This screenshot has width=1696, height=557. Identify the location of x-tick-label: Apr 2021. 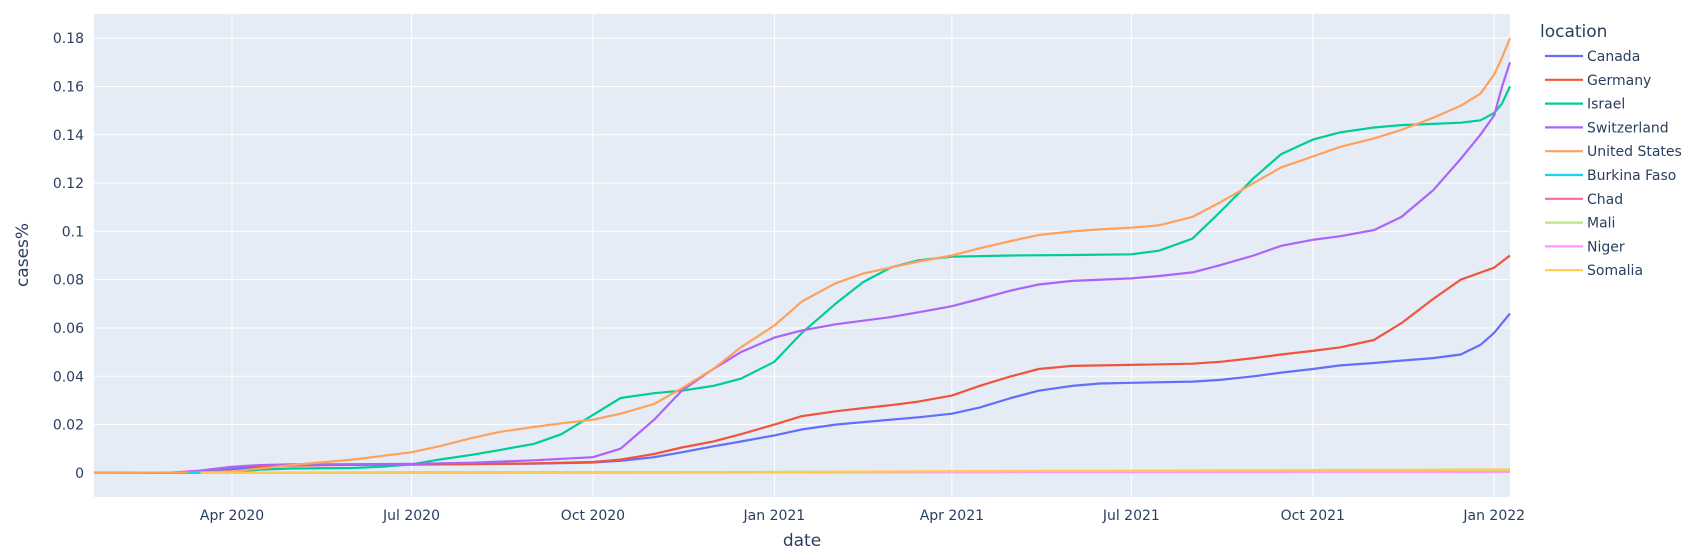
(952, 516).